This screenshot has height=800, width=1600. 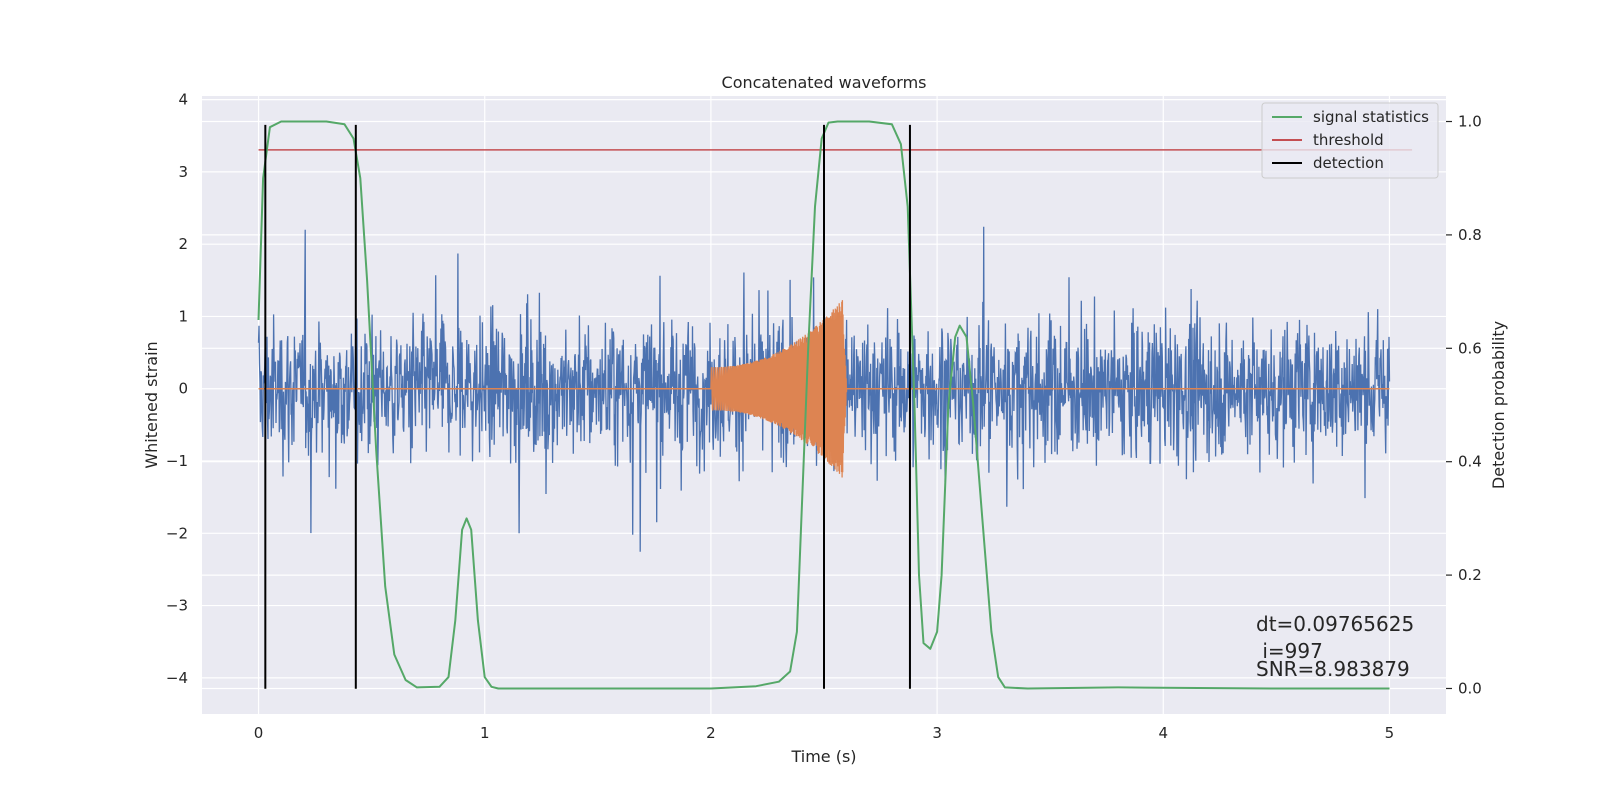 What do you see at coordinates (1390, 733) in the screenshot?
I see `x-tick-label: 5` at bounding box center [1390, 733].